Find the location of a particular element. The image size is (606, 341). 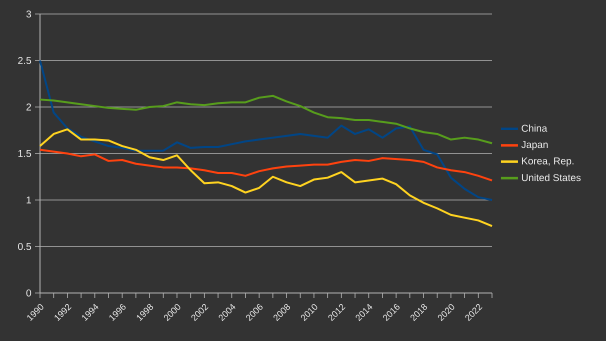

line-series is located at coordinates (266, 119).